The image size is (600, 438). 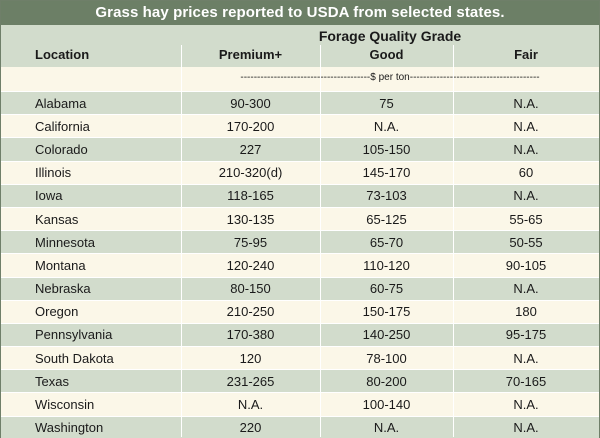 What do you see at coordinates (300, 404) in the screenshot?
I see `table-row: Wisconsin N.A. 100-140 N.A.` at bounding box center [300, 404].